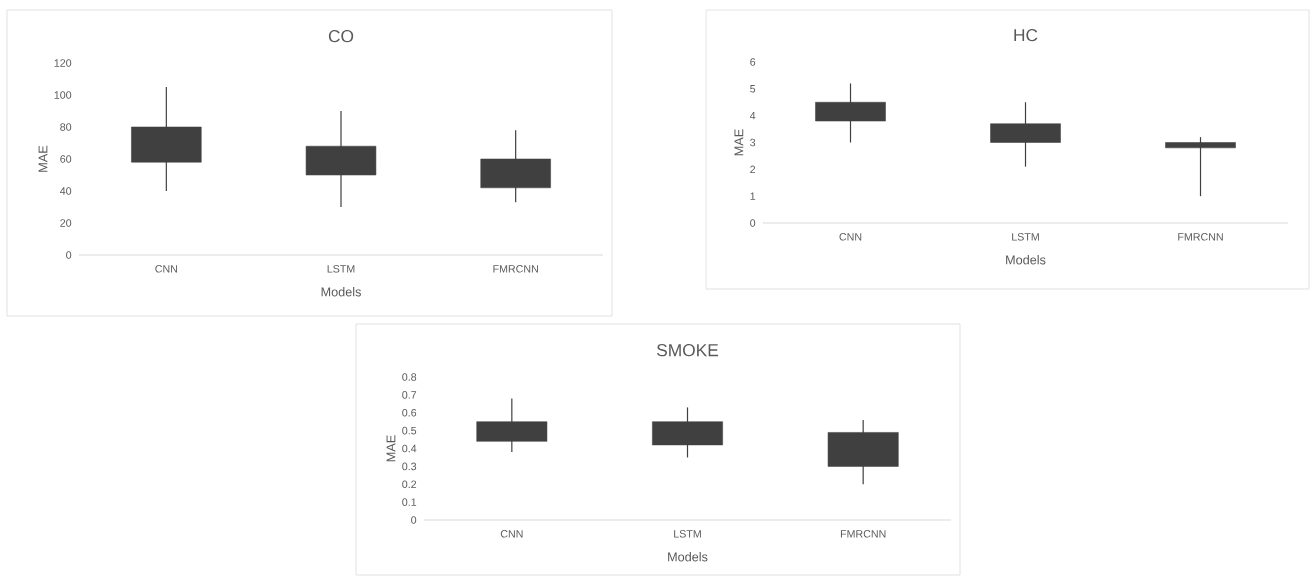 This screenshot has height=576, width=1310. What do you see at coordinates (409, 412) in the screenshot?
I see `y-tick-label: 0.6` at bounding box center [409, 412].